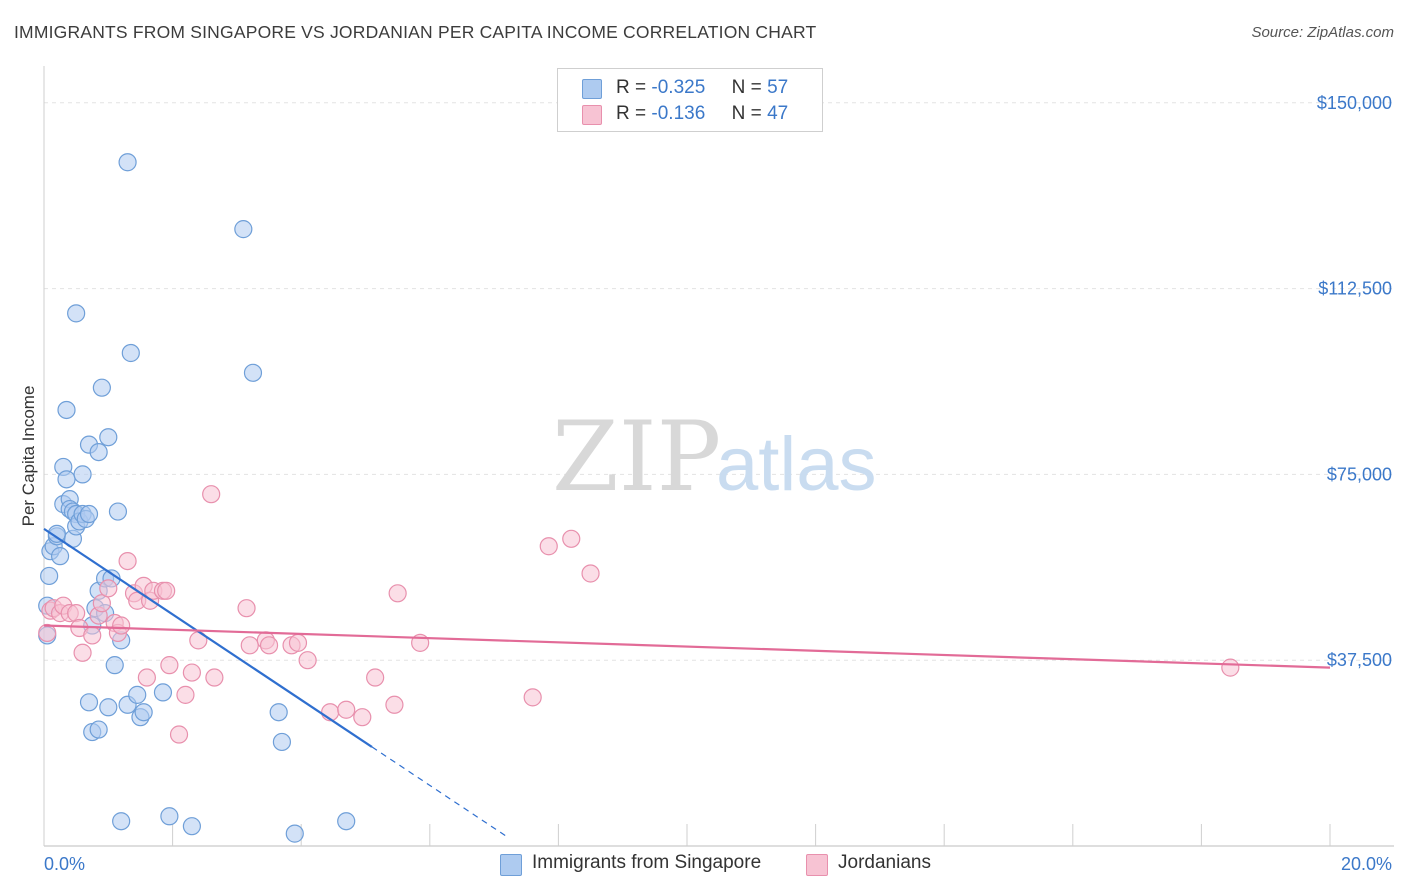  What do you see at coordinates (678, 87) in the screenshot?
I see `legend-r-value: -0.325` at bounding box center [678, 87].